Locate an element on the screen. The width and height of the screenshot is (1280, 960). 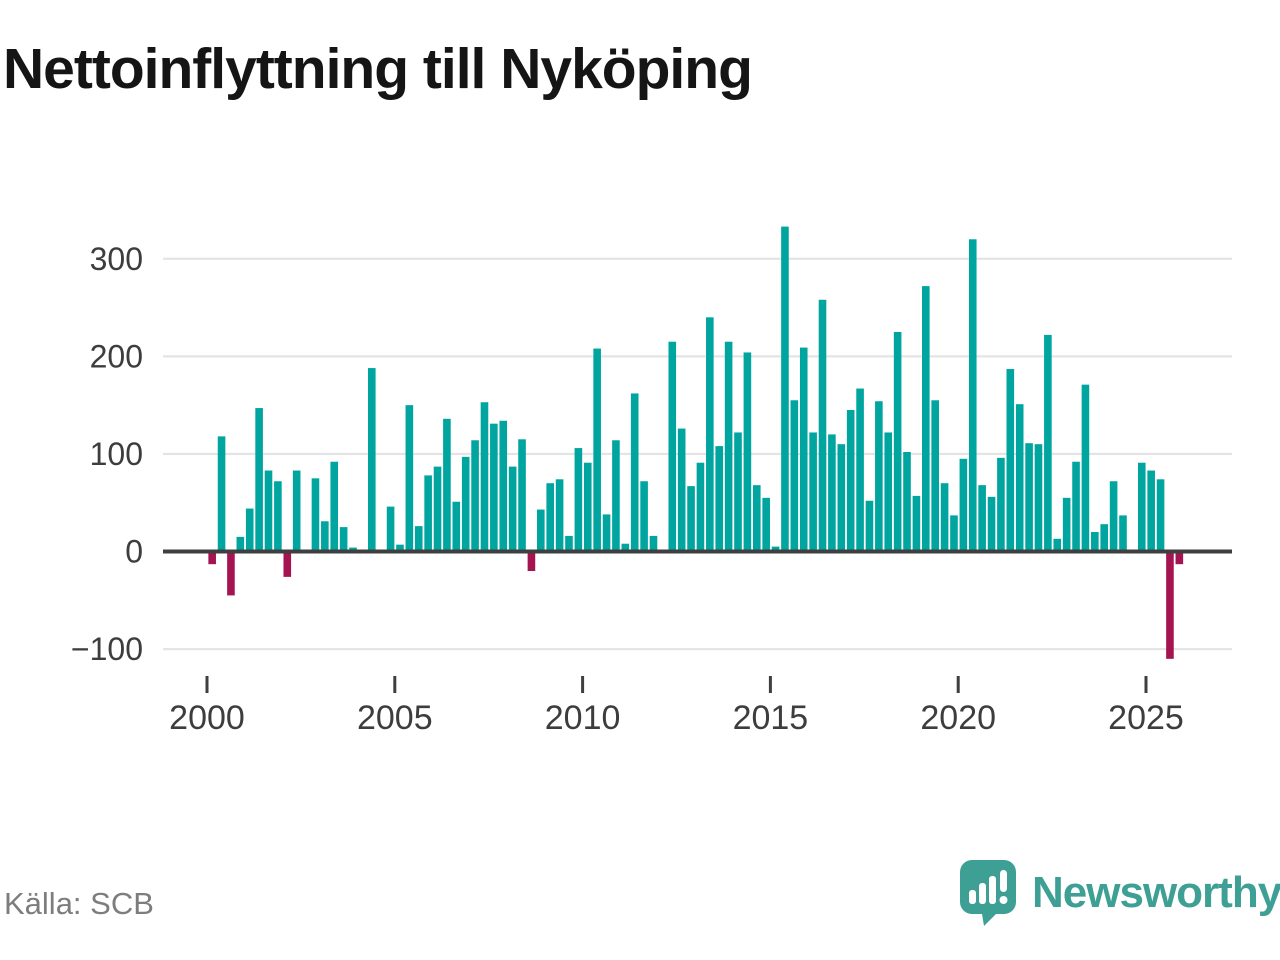
bar-2000Q2 is located at coordinates (221, 494).